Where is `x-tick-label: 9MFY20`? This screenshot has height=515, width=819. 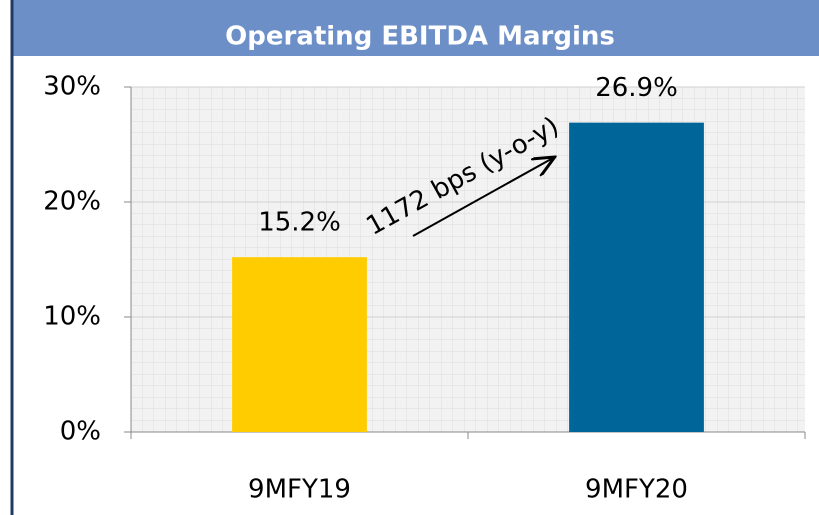
x-tick-label: 9MFY20 is located at coordinates (636, 490).